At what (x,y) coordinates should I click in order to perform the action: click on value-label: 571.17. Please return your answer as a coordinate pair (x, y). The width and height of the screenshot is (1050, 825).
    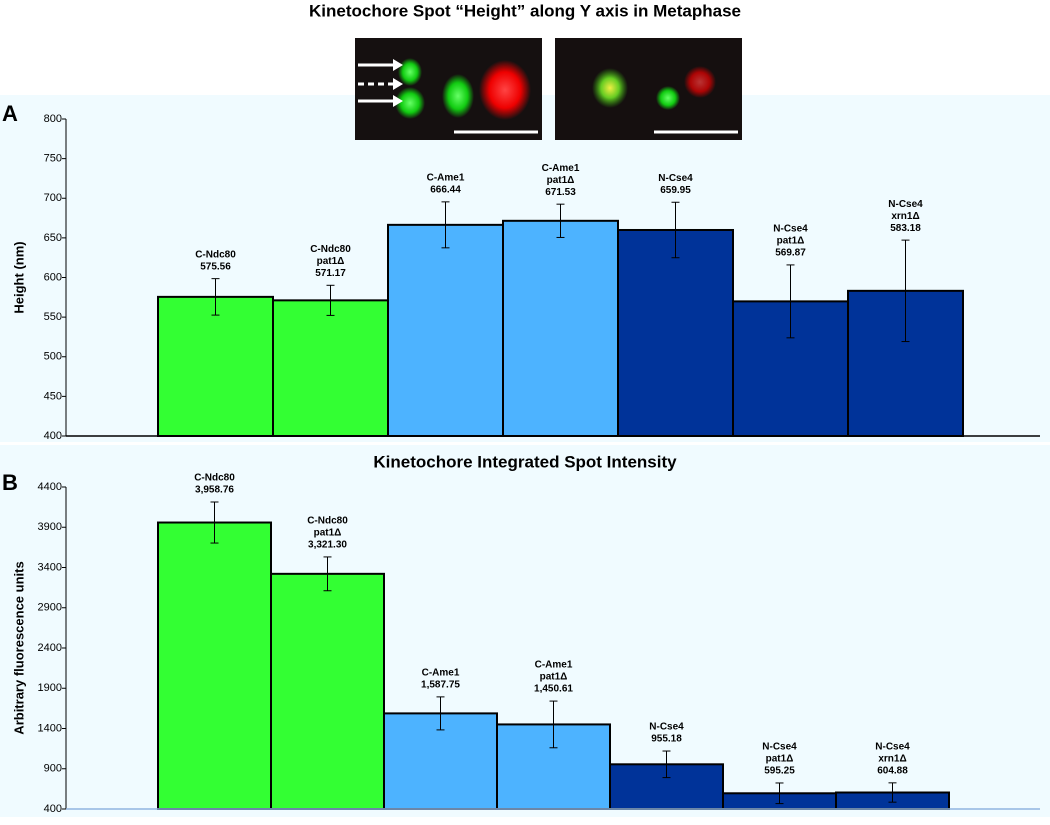
    Looking at the image, I should click on (330, 273).